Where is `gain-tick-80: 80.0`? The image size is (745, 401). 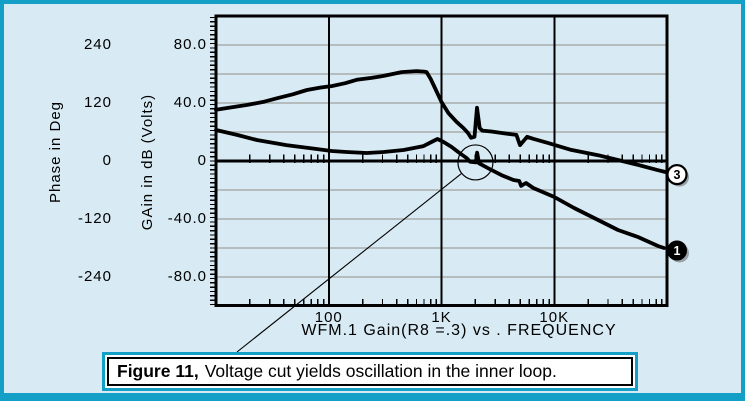 gain-tick-80: 80.0 is located at coordinates (190, 44).